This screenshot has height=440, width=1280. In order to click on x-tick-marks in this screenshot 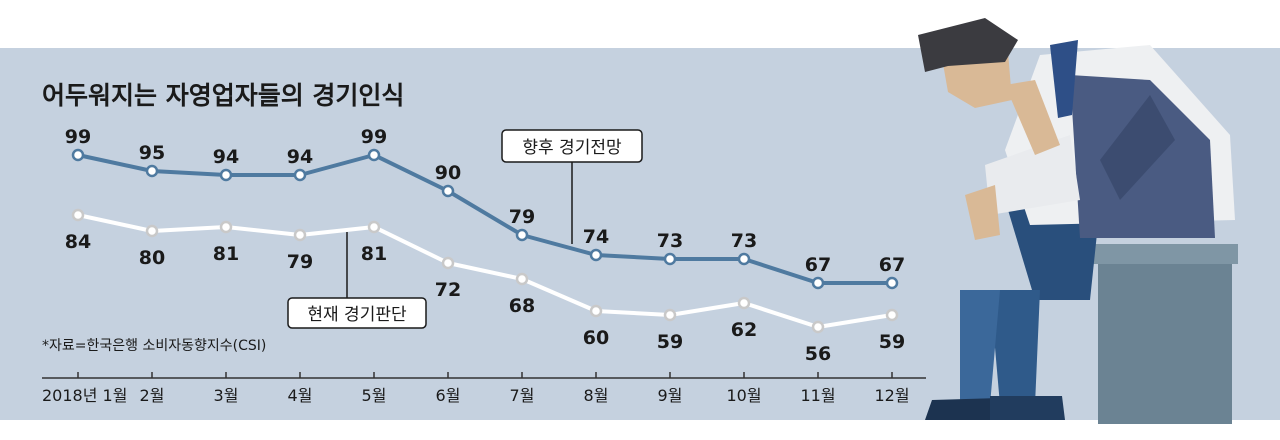, I will do `click(485, 375)`.